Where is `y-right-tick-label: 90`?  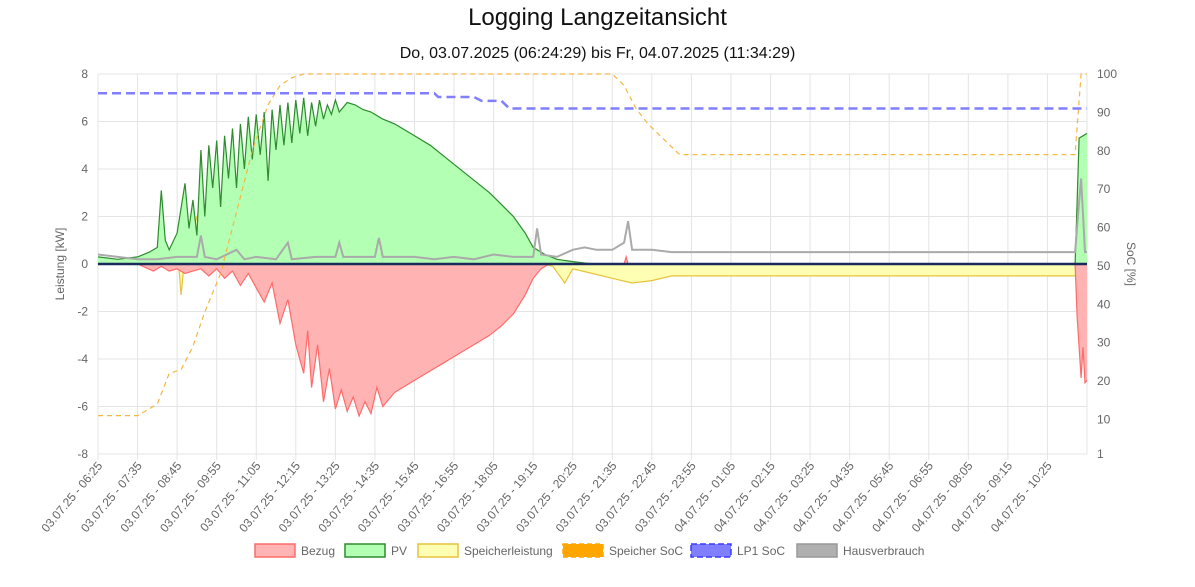
y-right-tick-label: 90 is located at coordinates (1104, 112).